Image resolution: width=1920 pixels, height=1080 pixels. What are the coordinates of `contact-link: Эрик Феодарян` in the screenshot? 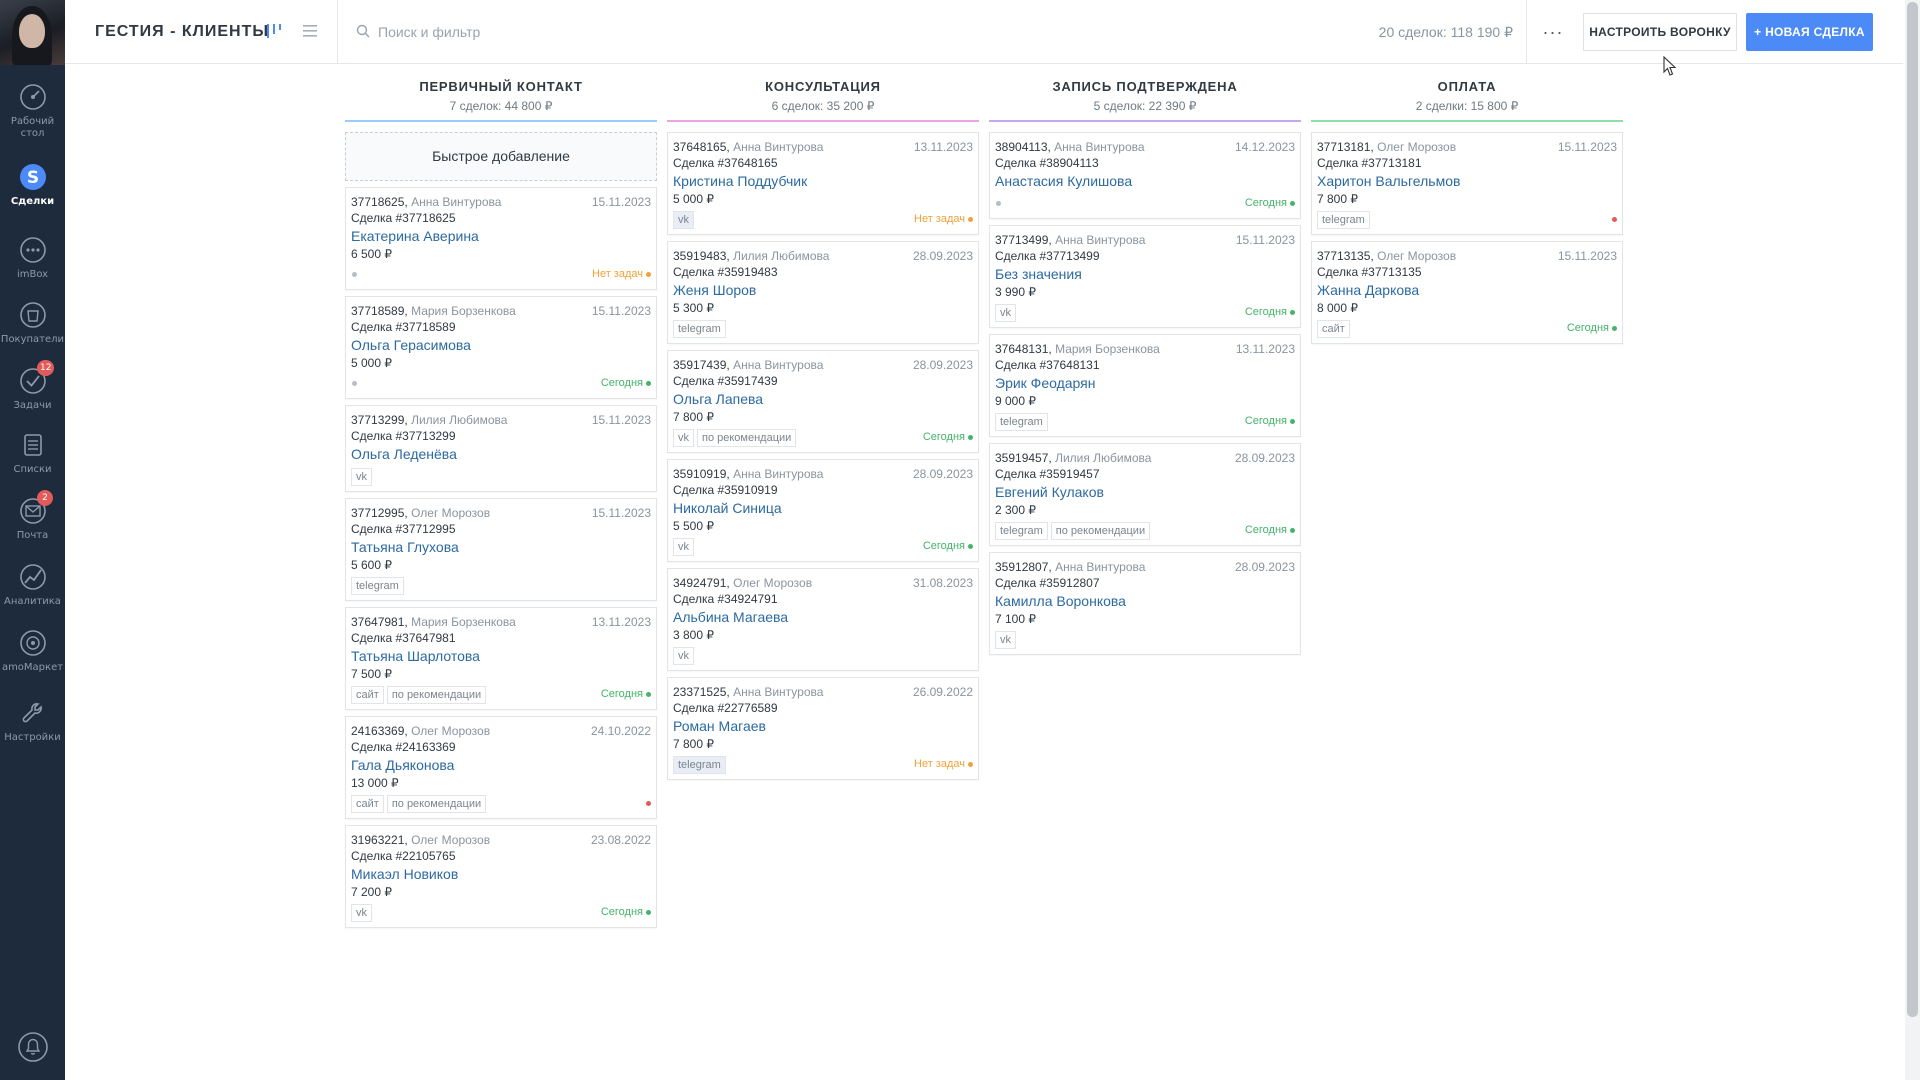 It's located at (1045, 383).